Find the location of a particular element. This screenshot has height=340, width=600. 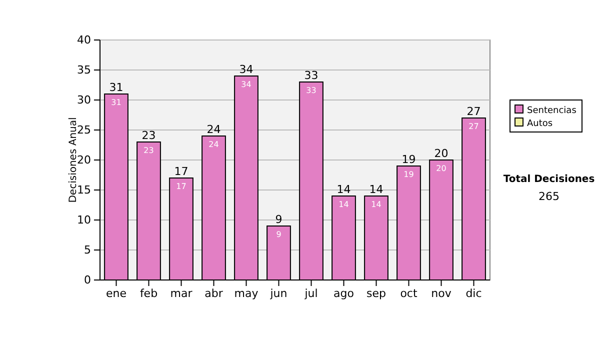

data-label: 34 is located at coordinates (246, 84).